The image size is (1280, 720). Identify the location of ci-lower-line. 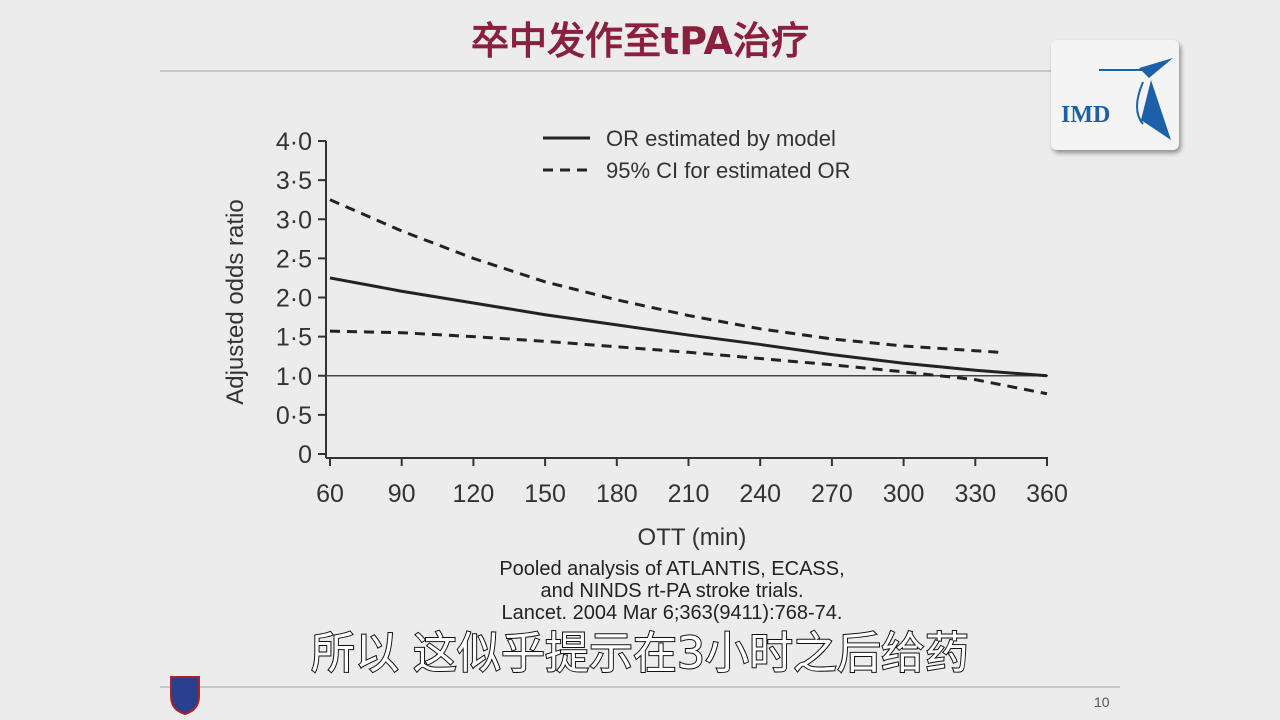
(688, 362).